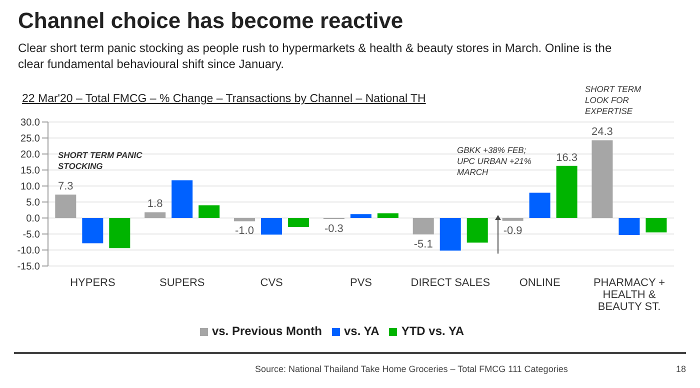 Image resolution: width=700 pixels, height=388 pixels. Describe the element at coordinates (101, 161) in the screenshot. I see `annotation: SHORT TERM PANIC STOCKING` at that location.